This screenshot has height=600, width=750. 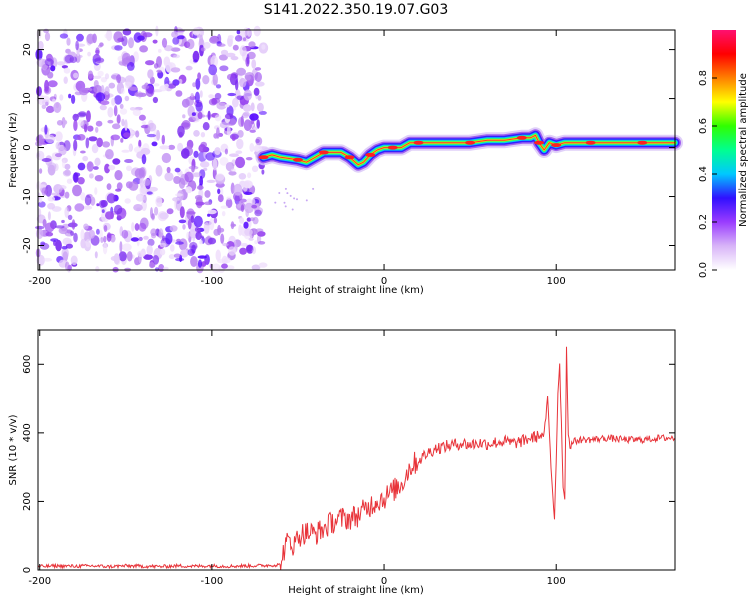 What do you see at coordinates (13, 150) in the screenshot?
I see `spectrogram-y-axis-label: Frequency (Hz)` at bounding box center [13, 150].